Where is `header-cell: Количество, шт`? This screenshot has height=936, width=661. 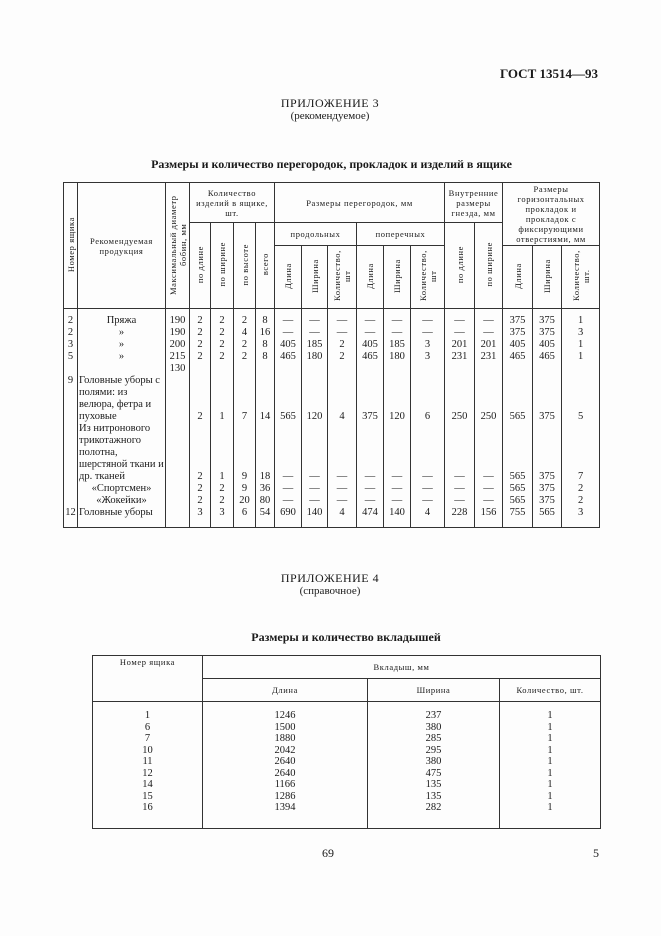
header-cell: Количество, шт is located at coordinates (342, 277).